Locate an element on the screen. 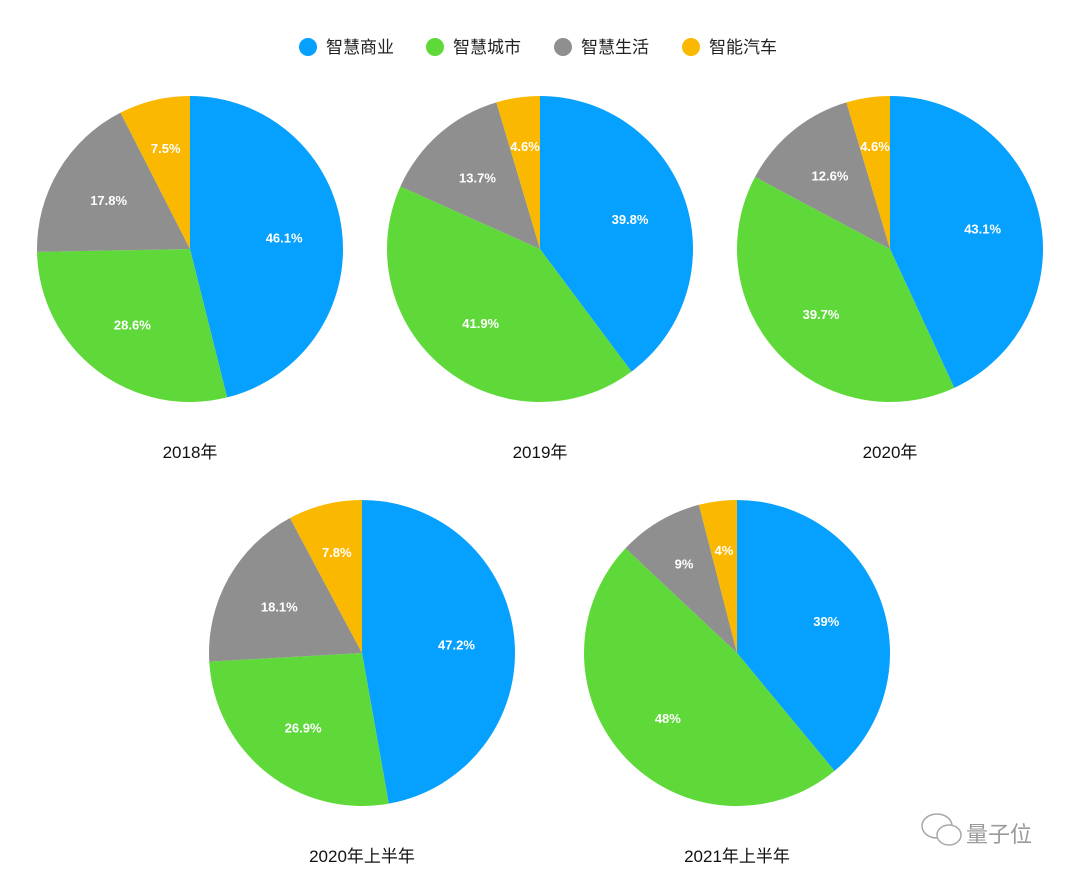 This screenshot has width=1080, height=882. pie-3: 47.2% 26.9% 18.1% 7.8% 2020年上半年 is located at coordinates (362, 683).